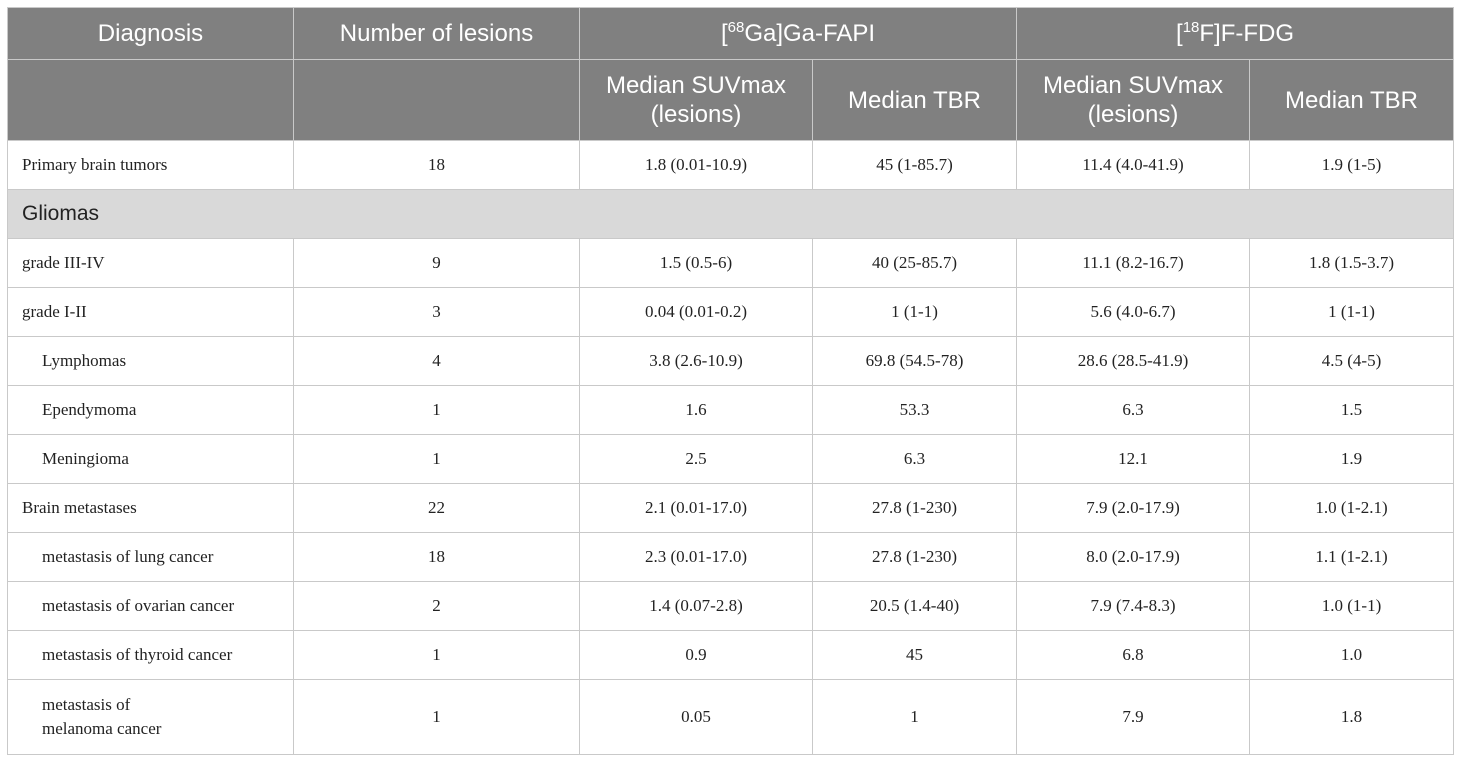 The height and width of the screenshot is (757, 1460). I want to click on fapi-suvmax-cell: 1.6, so click(696, 410).